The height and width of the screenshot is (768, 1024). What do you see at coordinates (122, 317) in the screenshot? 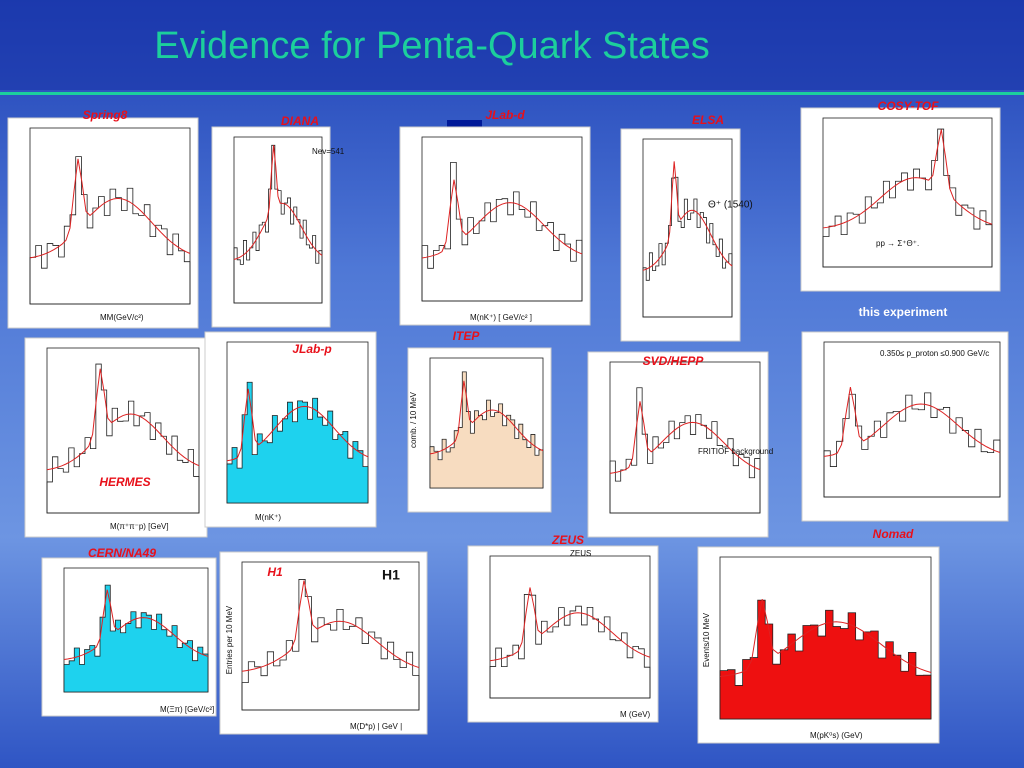
I see `plot-text: MM(GeV/c²)` at bounding box center [122, 317].